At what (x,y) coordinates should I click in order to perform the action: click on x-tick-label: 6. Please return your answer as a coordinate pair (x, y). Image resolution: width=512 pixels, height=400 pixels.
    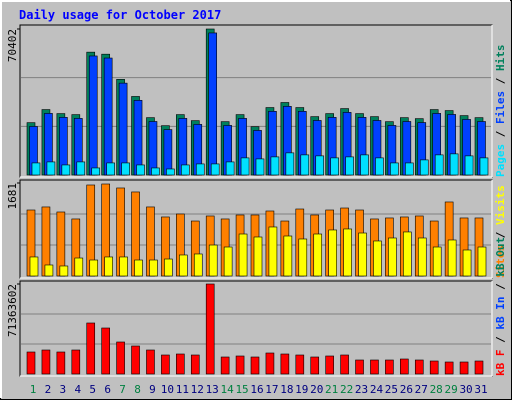
    Looking at the image, I should click on (107, 389).